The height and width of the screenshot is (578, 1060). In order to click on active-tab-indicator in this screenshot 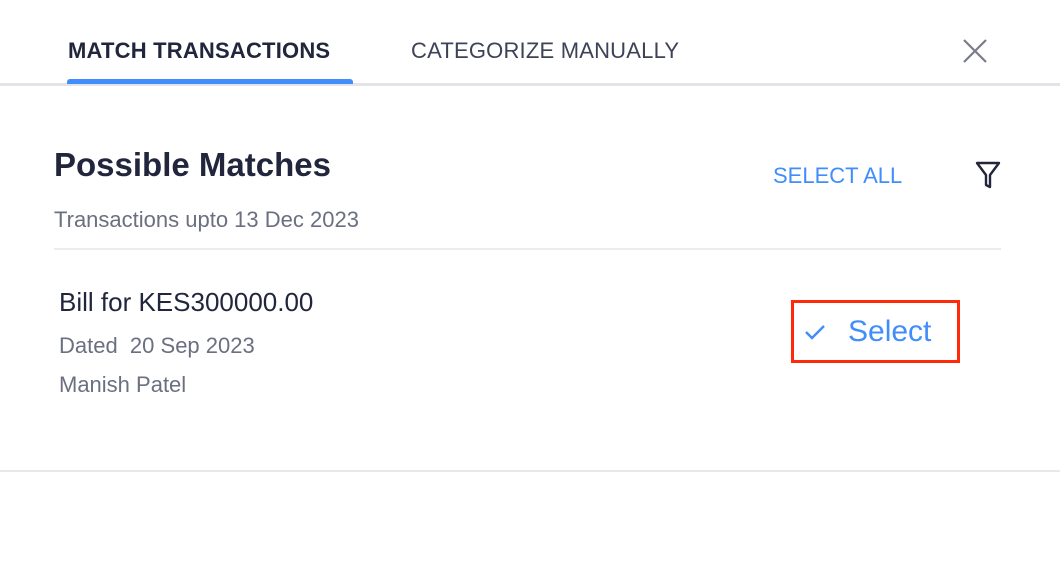, I will do `click(210, 81)`.